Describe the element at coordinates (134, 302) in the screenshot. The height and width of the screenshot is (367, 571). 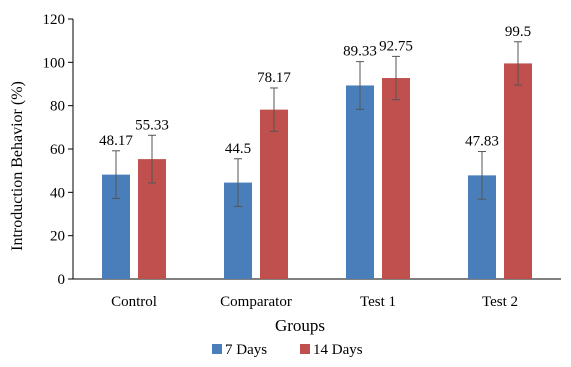
I see `x-tick-label: Control` at that location.